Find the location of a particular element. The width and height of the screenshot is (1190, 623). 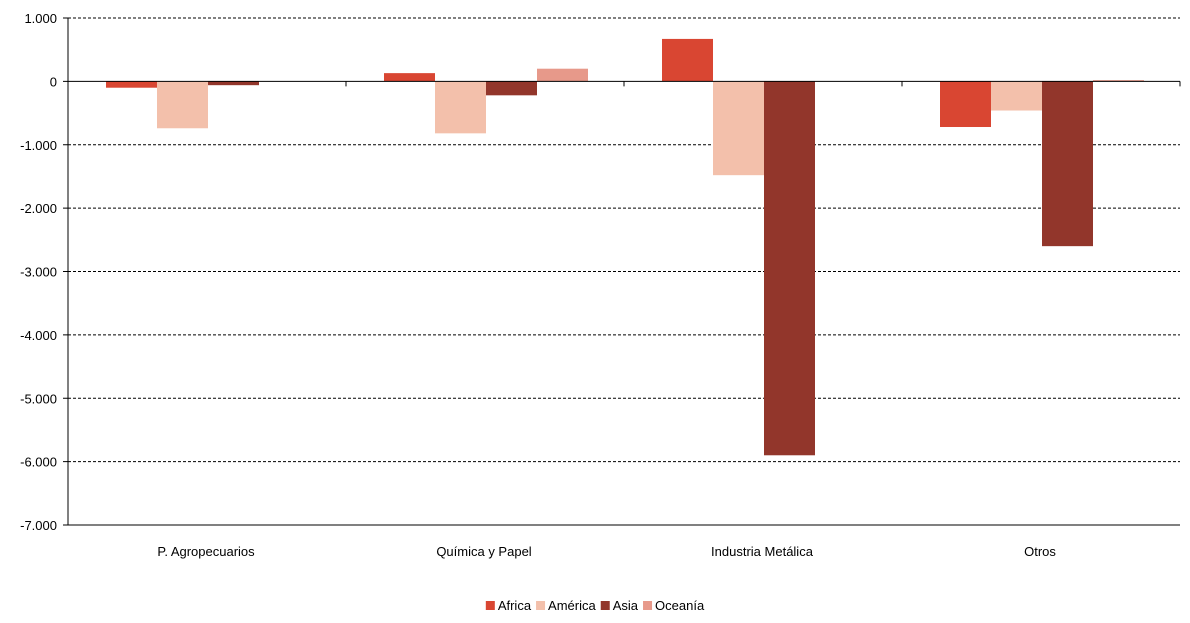

y-tick-label: -7.000 is located at coordinates (38, 525).